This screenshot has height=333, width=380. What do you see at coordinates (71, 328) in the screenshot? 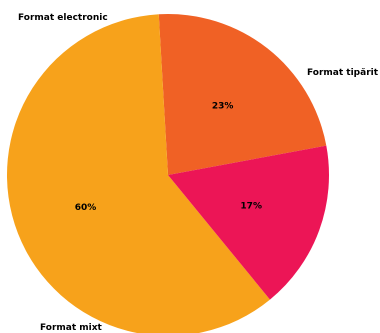
I see `slice-category-label: Format mixt` at bounding box center [71, 328].